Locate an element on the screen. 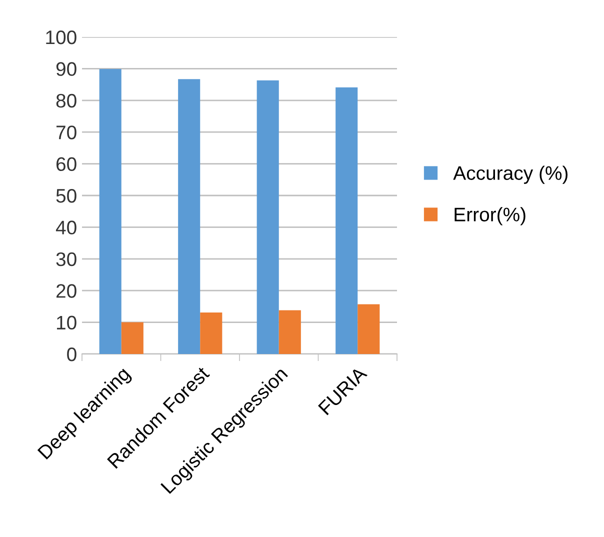 The height and width of the screenshot is (537, 604). y-tick-label: 40 is located at coordinates (66, 227).